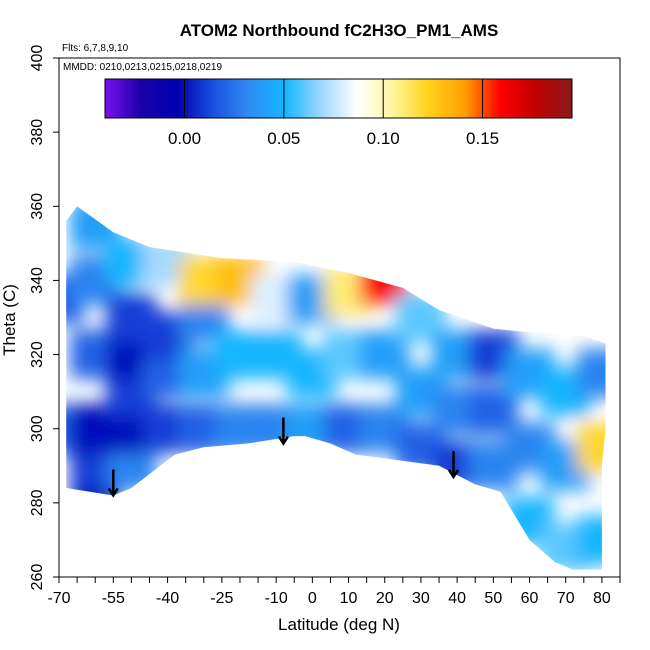  I want to click on colorbar: 0.00 0.05 0.10 0.15, so click(338, 113).